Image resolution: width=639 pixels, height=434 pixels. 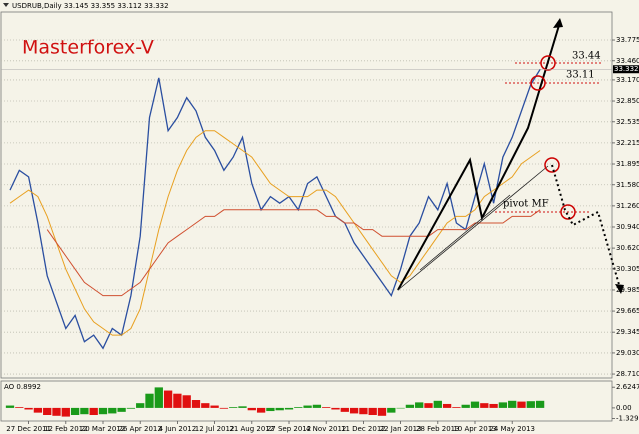 I want to click on menu-triangle, so click(x=6, y=5).